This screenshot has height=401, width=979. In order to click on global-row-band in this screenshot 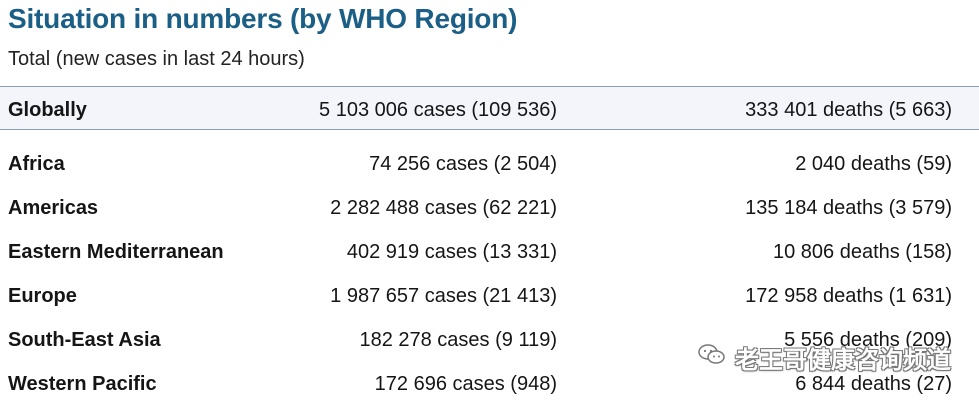, I will do `click(489, 108)`.